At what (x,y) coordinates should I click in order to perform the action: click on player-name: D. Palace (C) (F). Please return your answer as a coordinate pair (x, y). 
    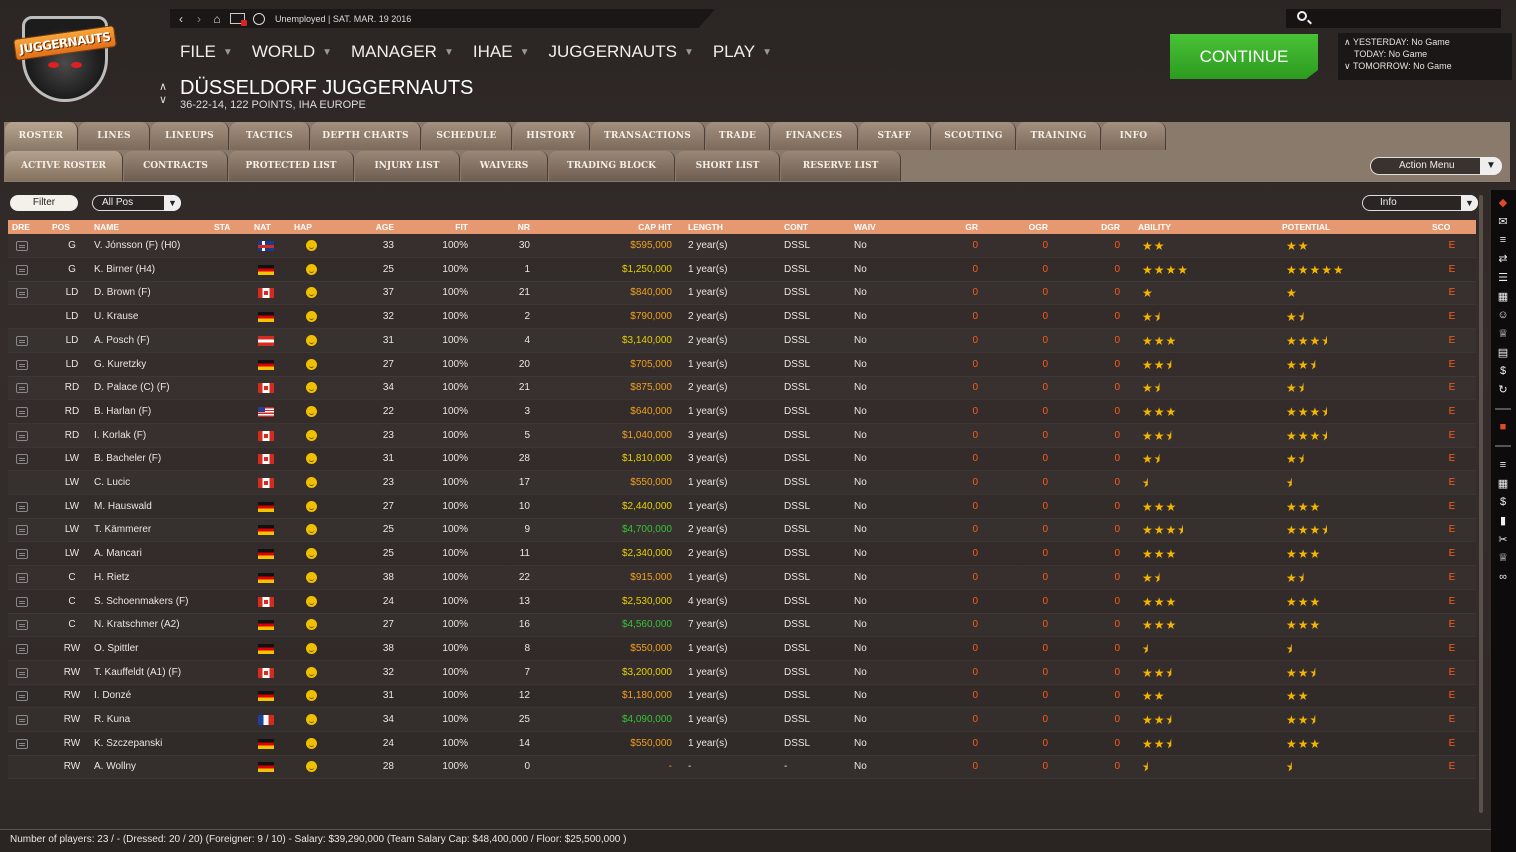
    Looking at the image, I should click on (132, 388).